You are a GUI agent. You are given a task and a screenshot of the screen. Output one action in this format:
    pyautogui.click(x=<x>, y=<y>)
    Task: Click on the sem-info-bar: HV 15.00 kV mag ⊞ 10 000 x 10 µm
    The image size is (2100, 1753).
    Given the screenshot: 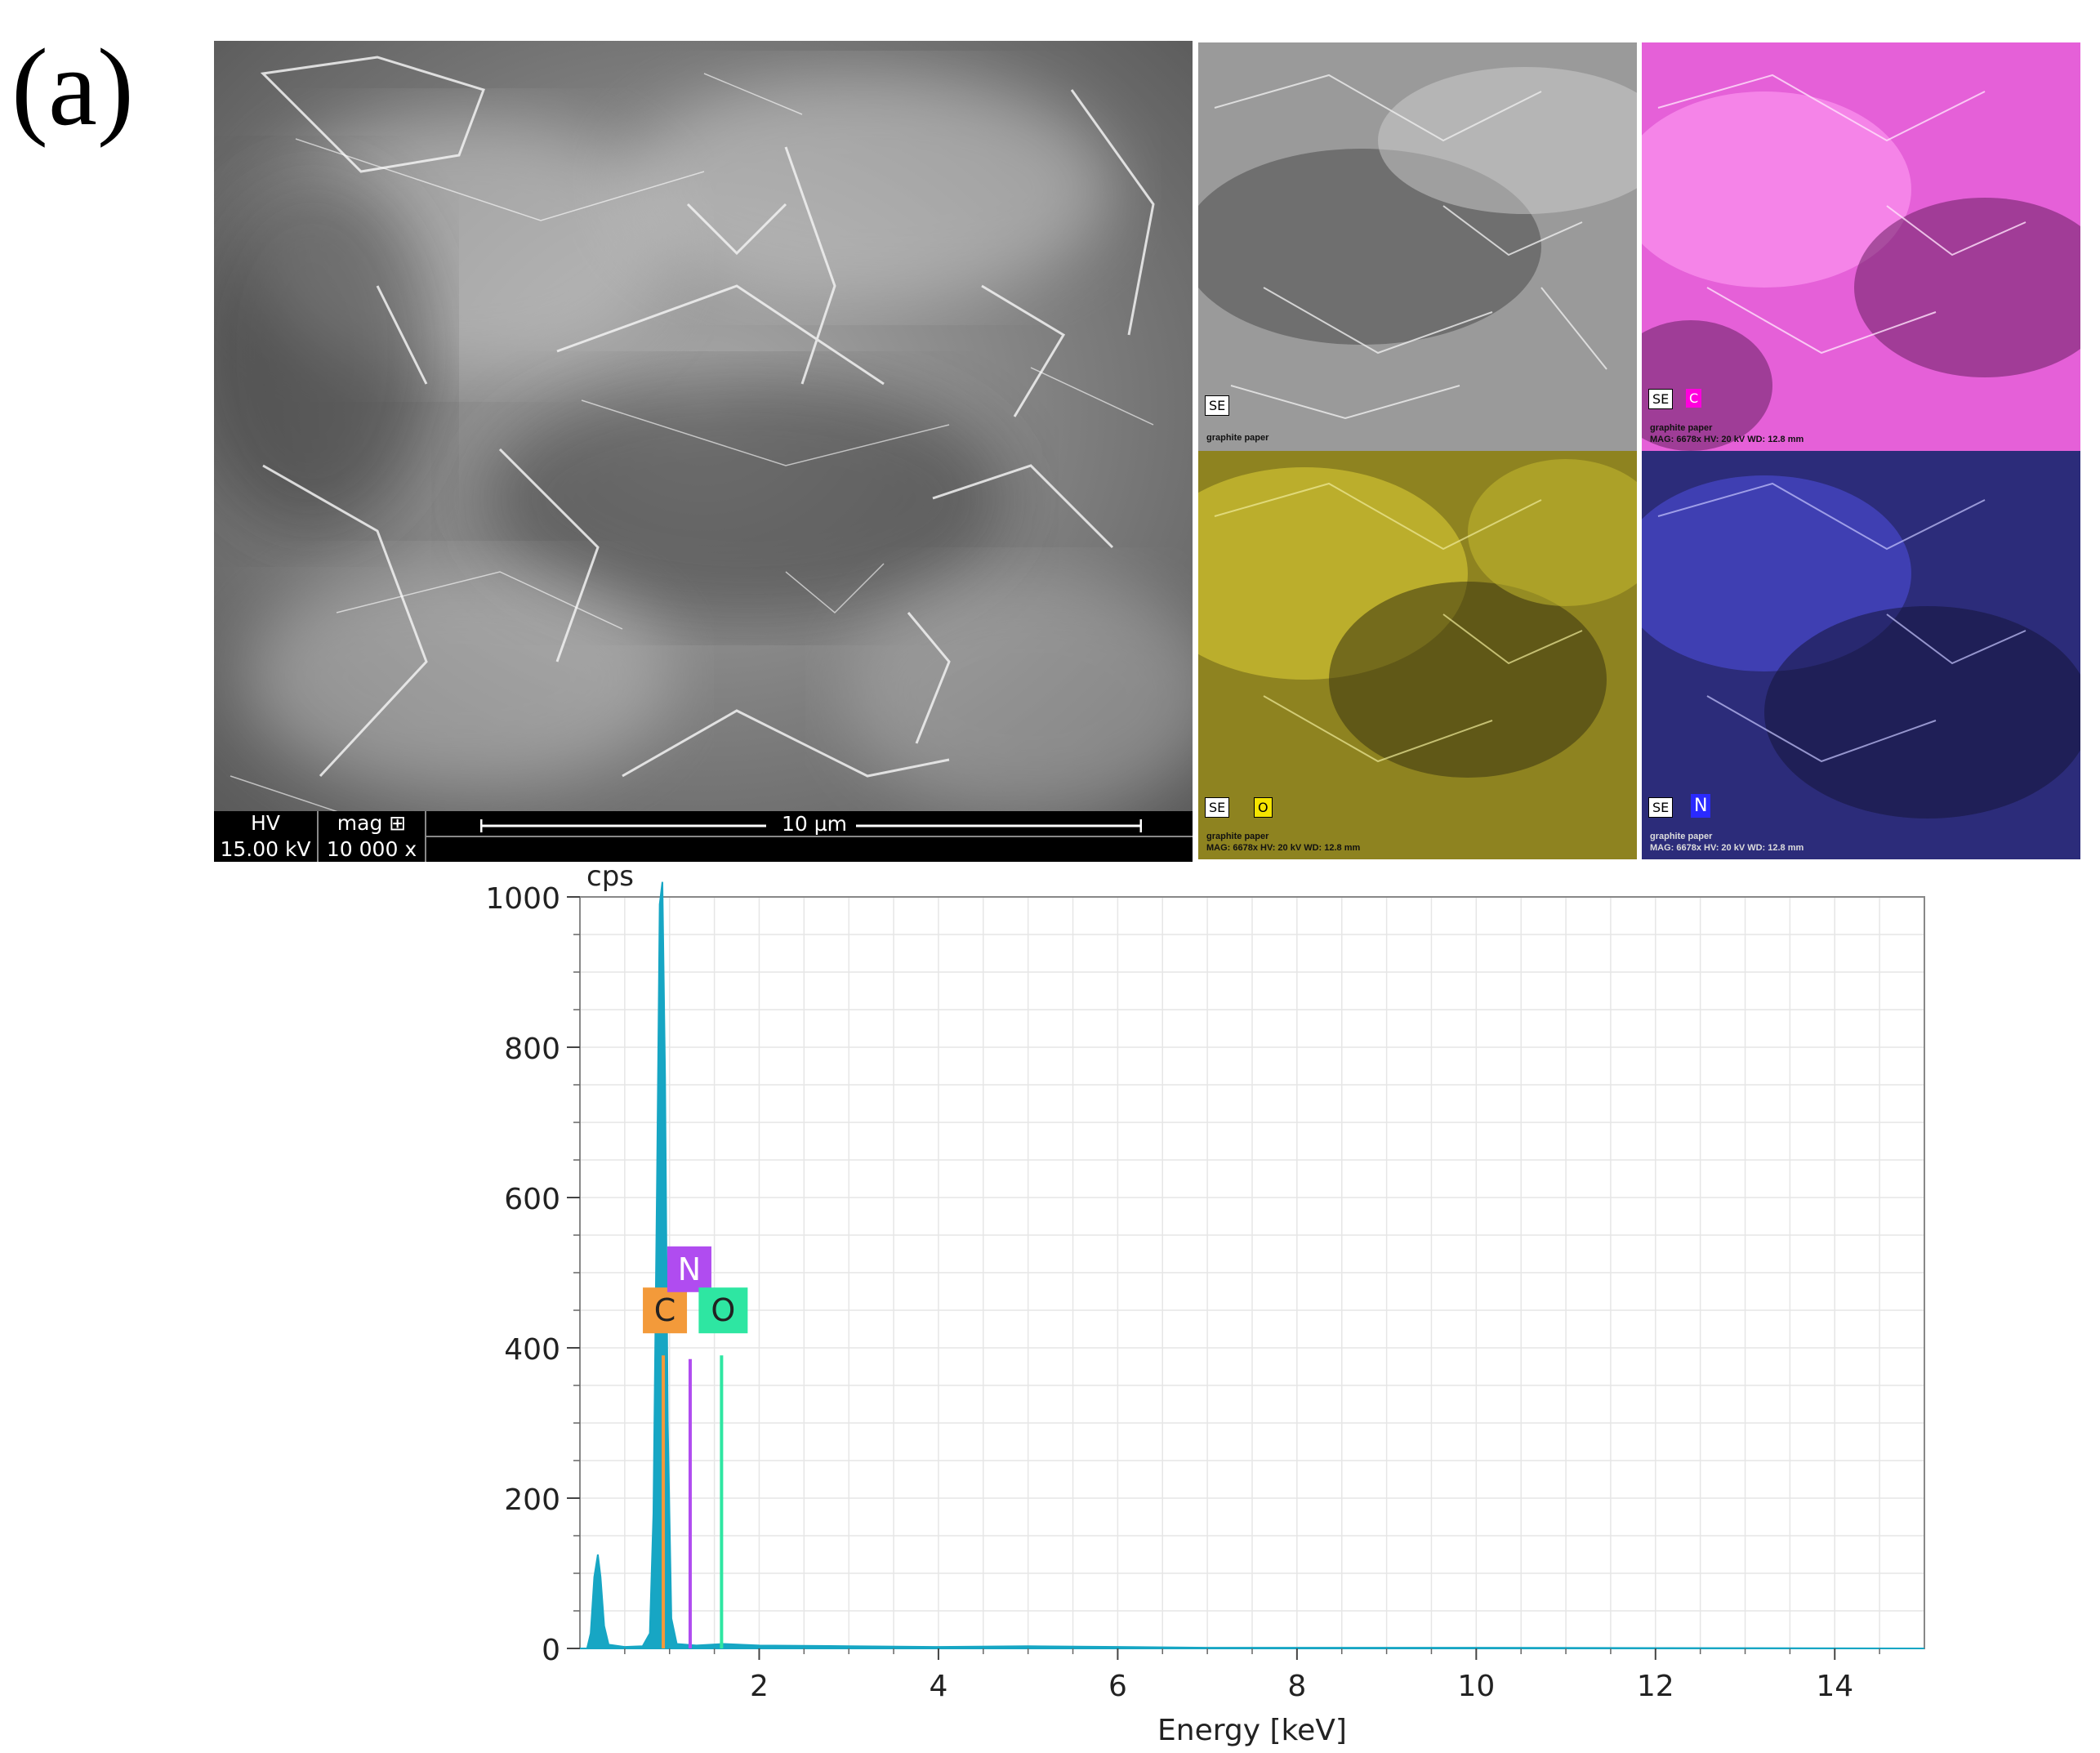 What is the action you would take?
    pyautogui.click(x=703, y=836)
    